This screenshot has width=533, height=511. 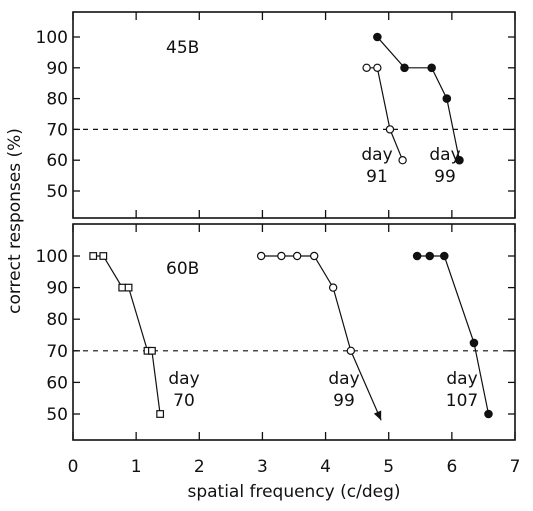 I want to click on panel-label: 60B, so click(x=182, y=269).